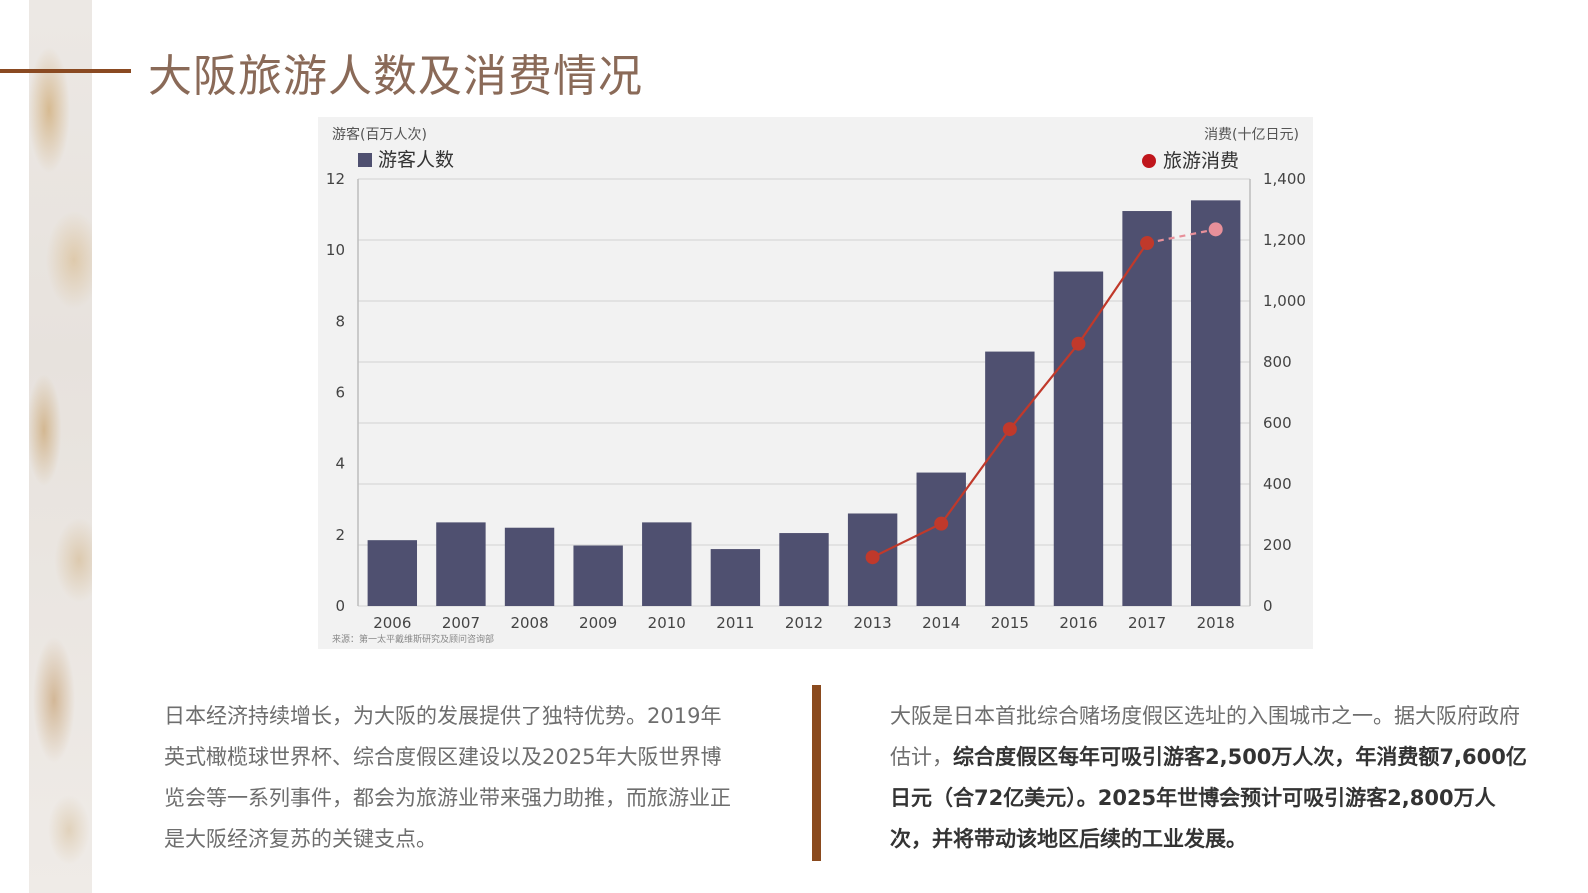 The width and height of the screenshot is (1588, 893). I want to click on line-point-2018, so click(1215, 229).